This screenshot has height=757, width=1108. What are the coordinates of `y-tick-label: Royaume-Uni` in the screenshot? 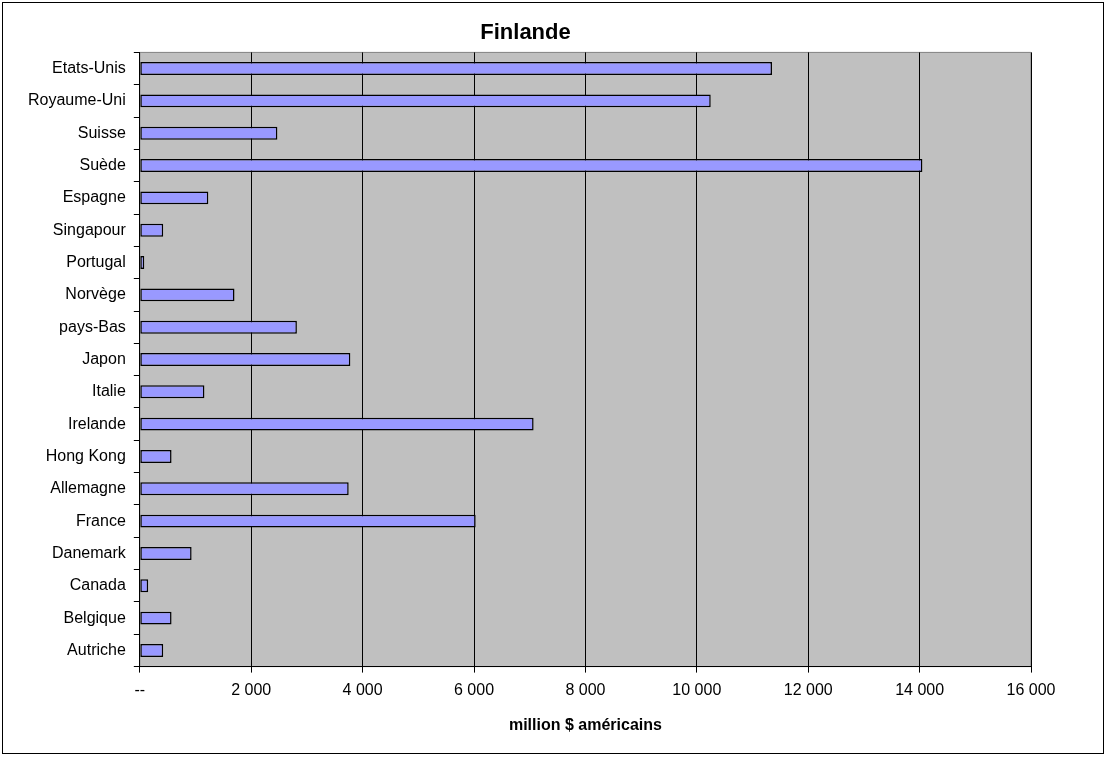 It's located at (77, 100).